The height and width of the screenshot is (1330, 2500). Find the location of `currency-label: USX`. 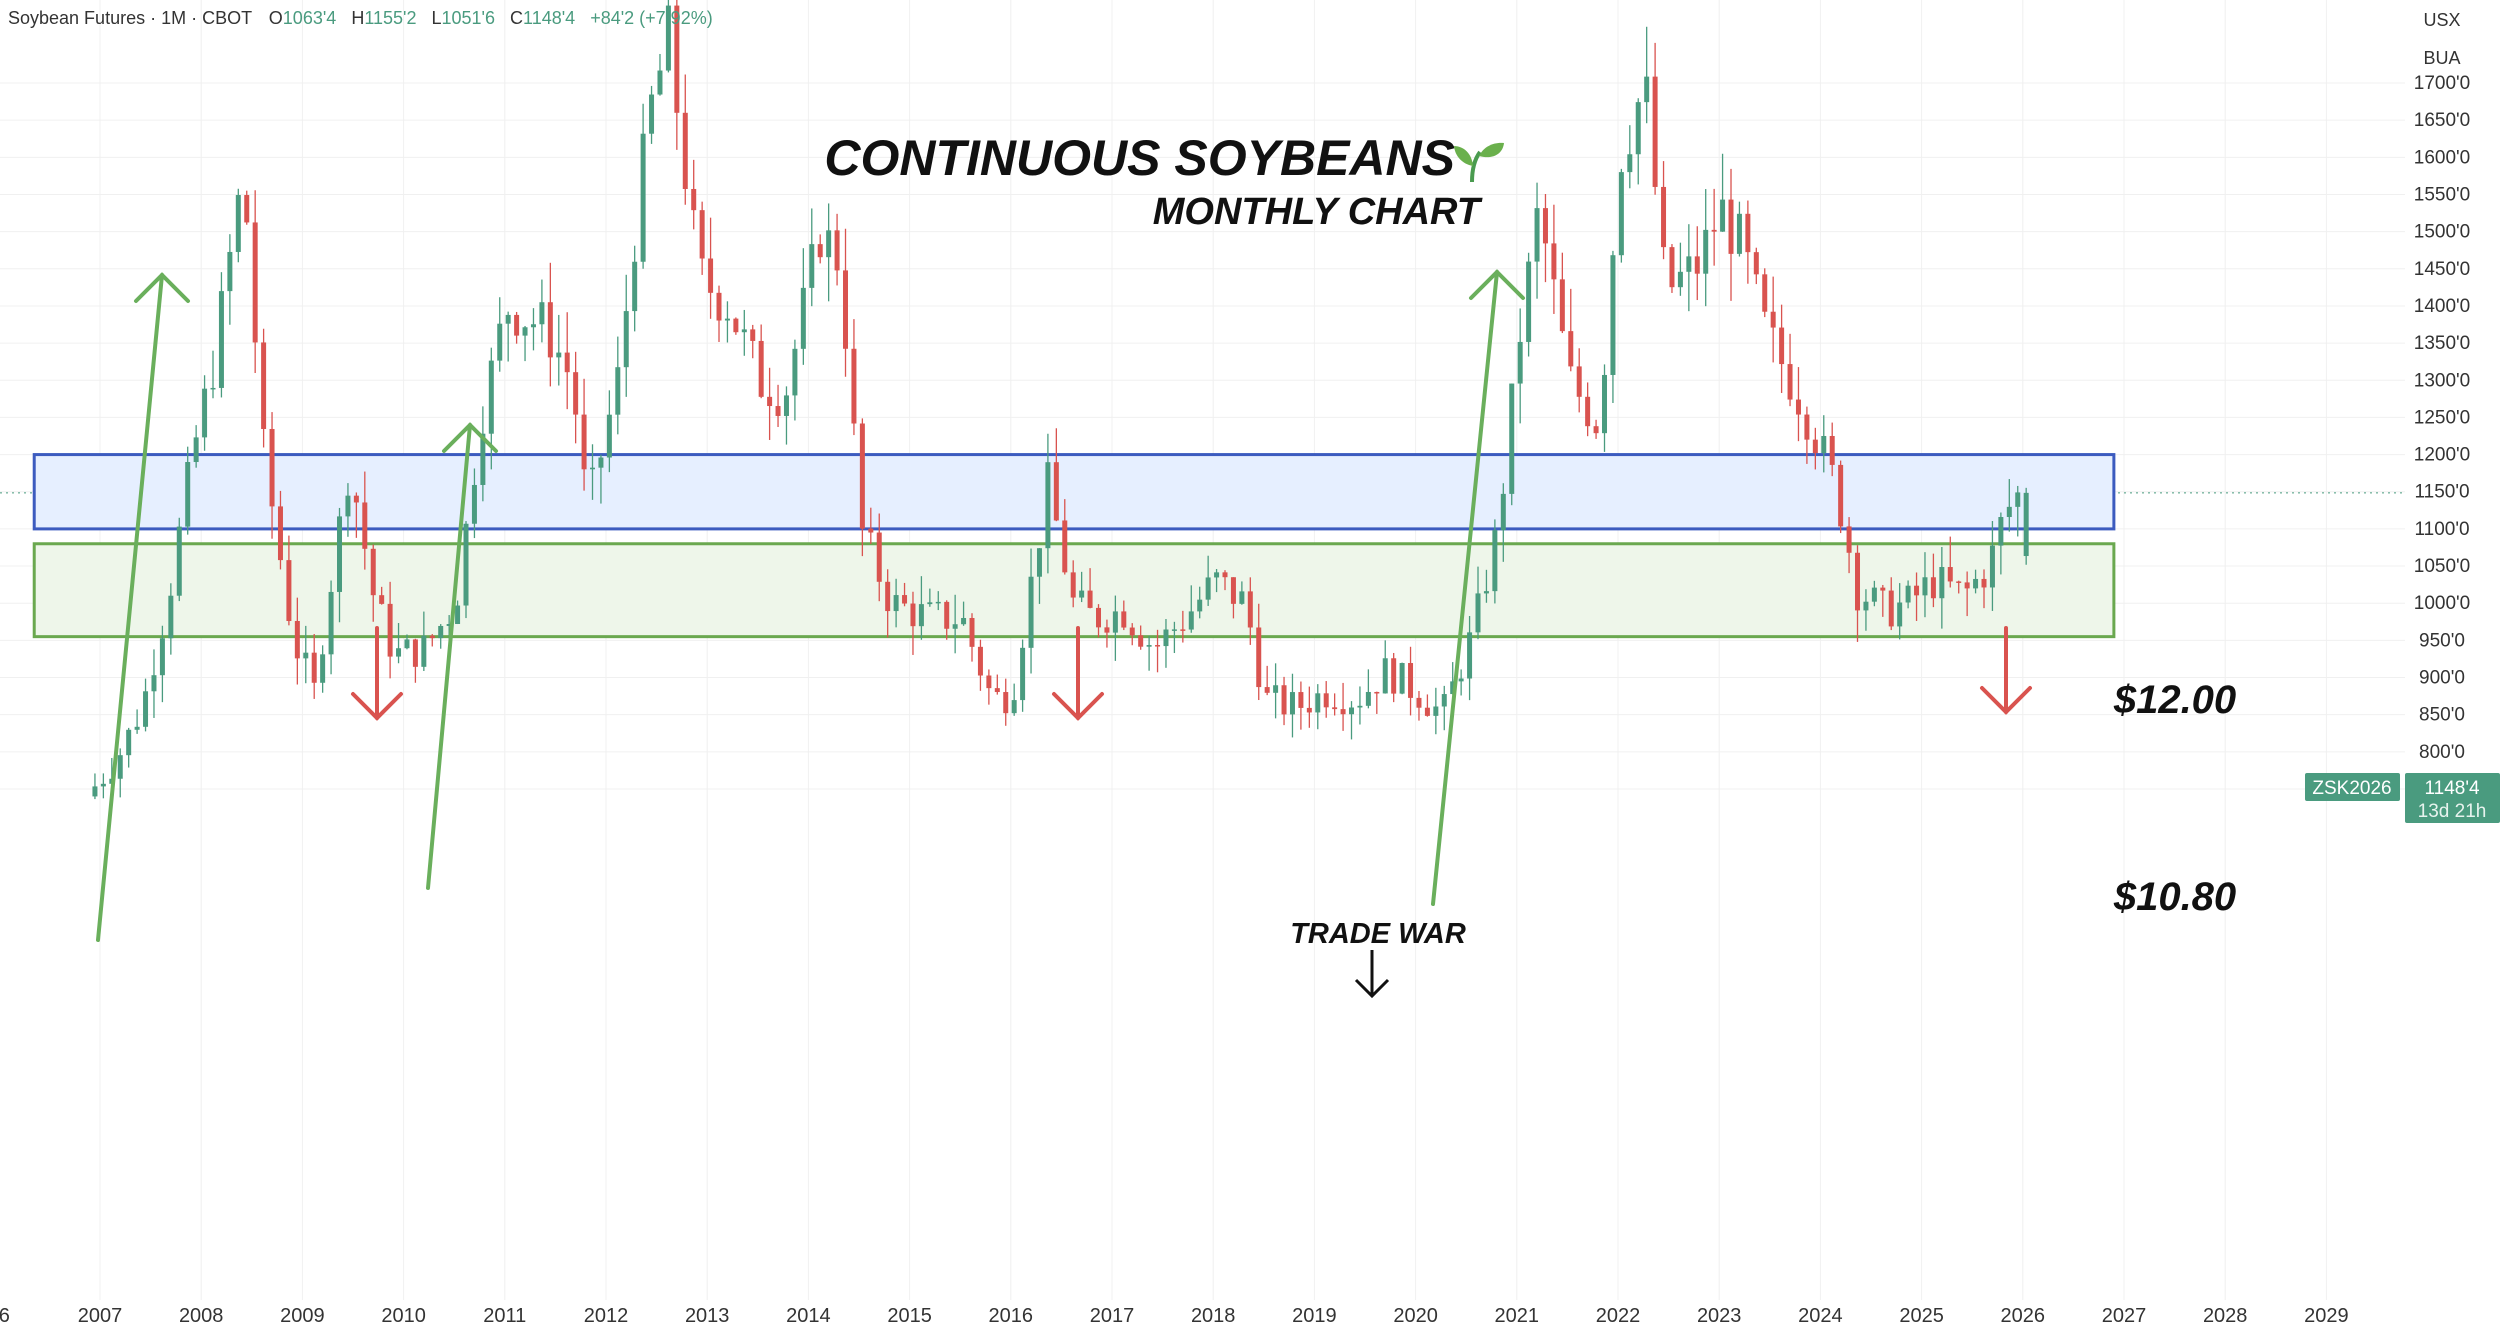

currency-label: USX is located at coordinates (2441, 20).